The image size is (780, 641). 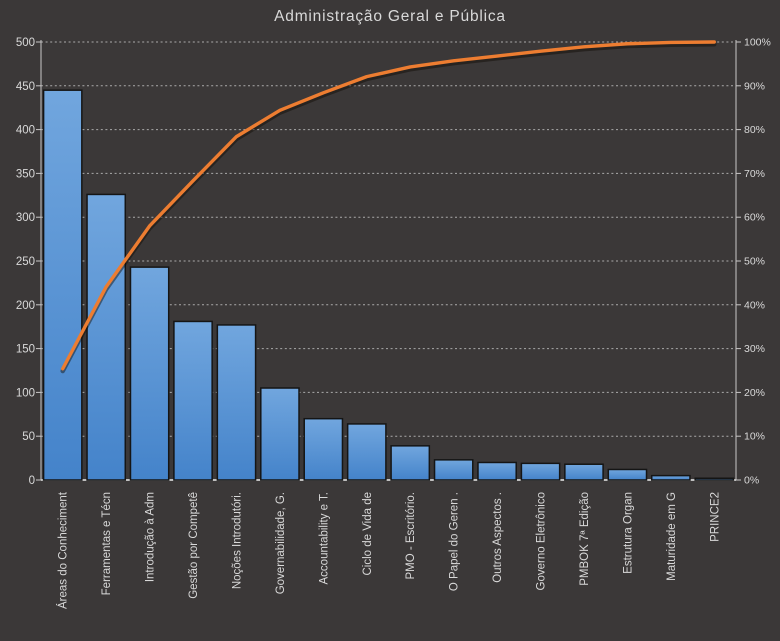 What do you see at coordinates (151, 537) in the screenshot?
I see `category-label: Introdução à Adm` at bounding box center [151, 537].